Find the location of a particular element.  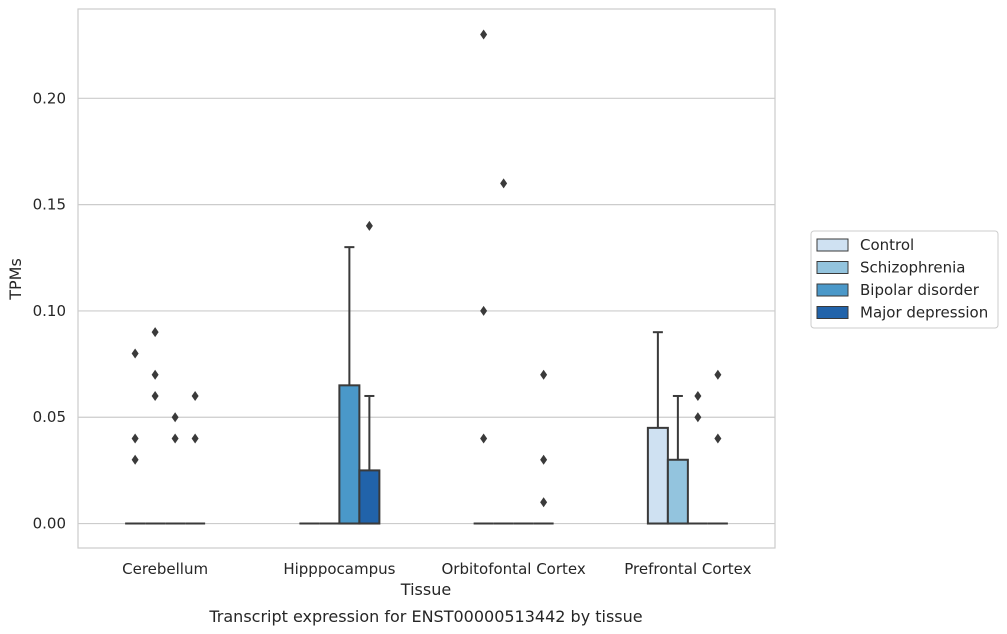

legend-label: Bipolar disorder is located at coordinates (920, 290).